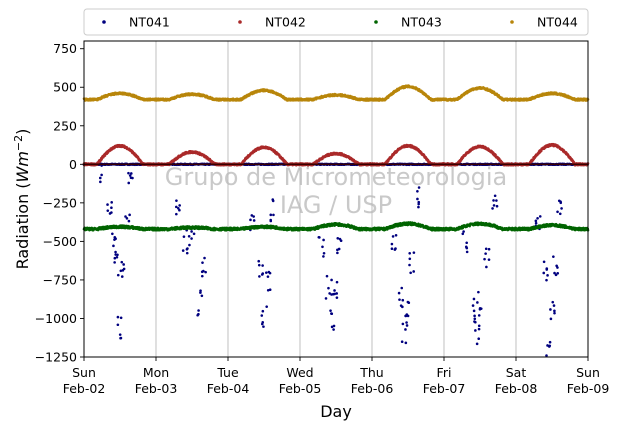 This screenshot has width=621, height=431. Describe the element at coordinates (336, 177) in the screenshot. I see `watermark-line: Grupo de Micrometeorologia` at that location.